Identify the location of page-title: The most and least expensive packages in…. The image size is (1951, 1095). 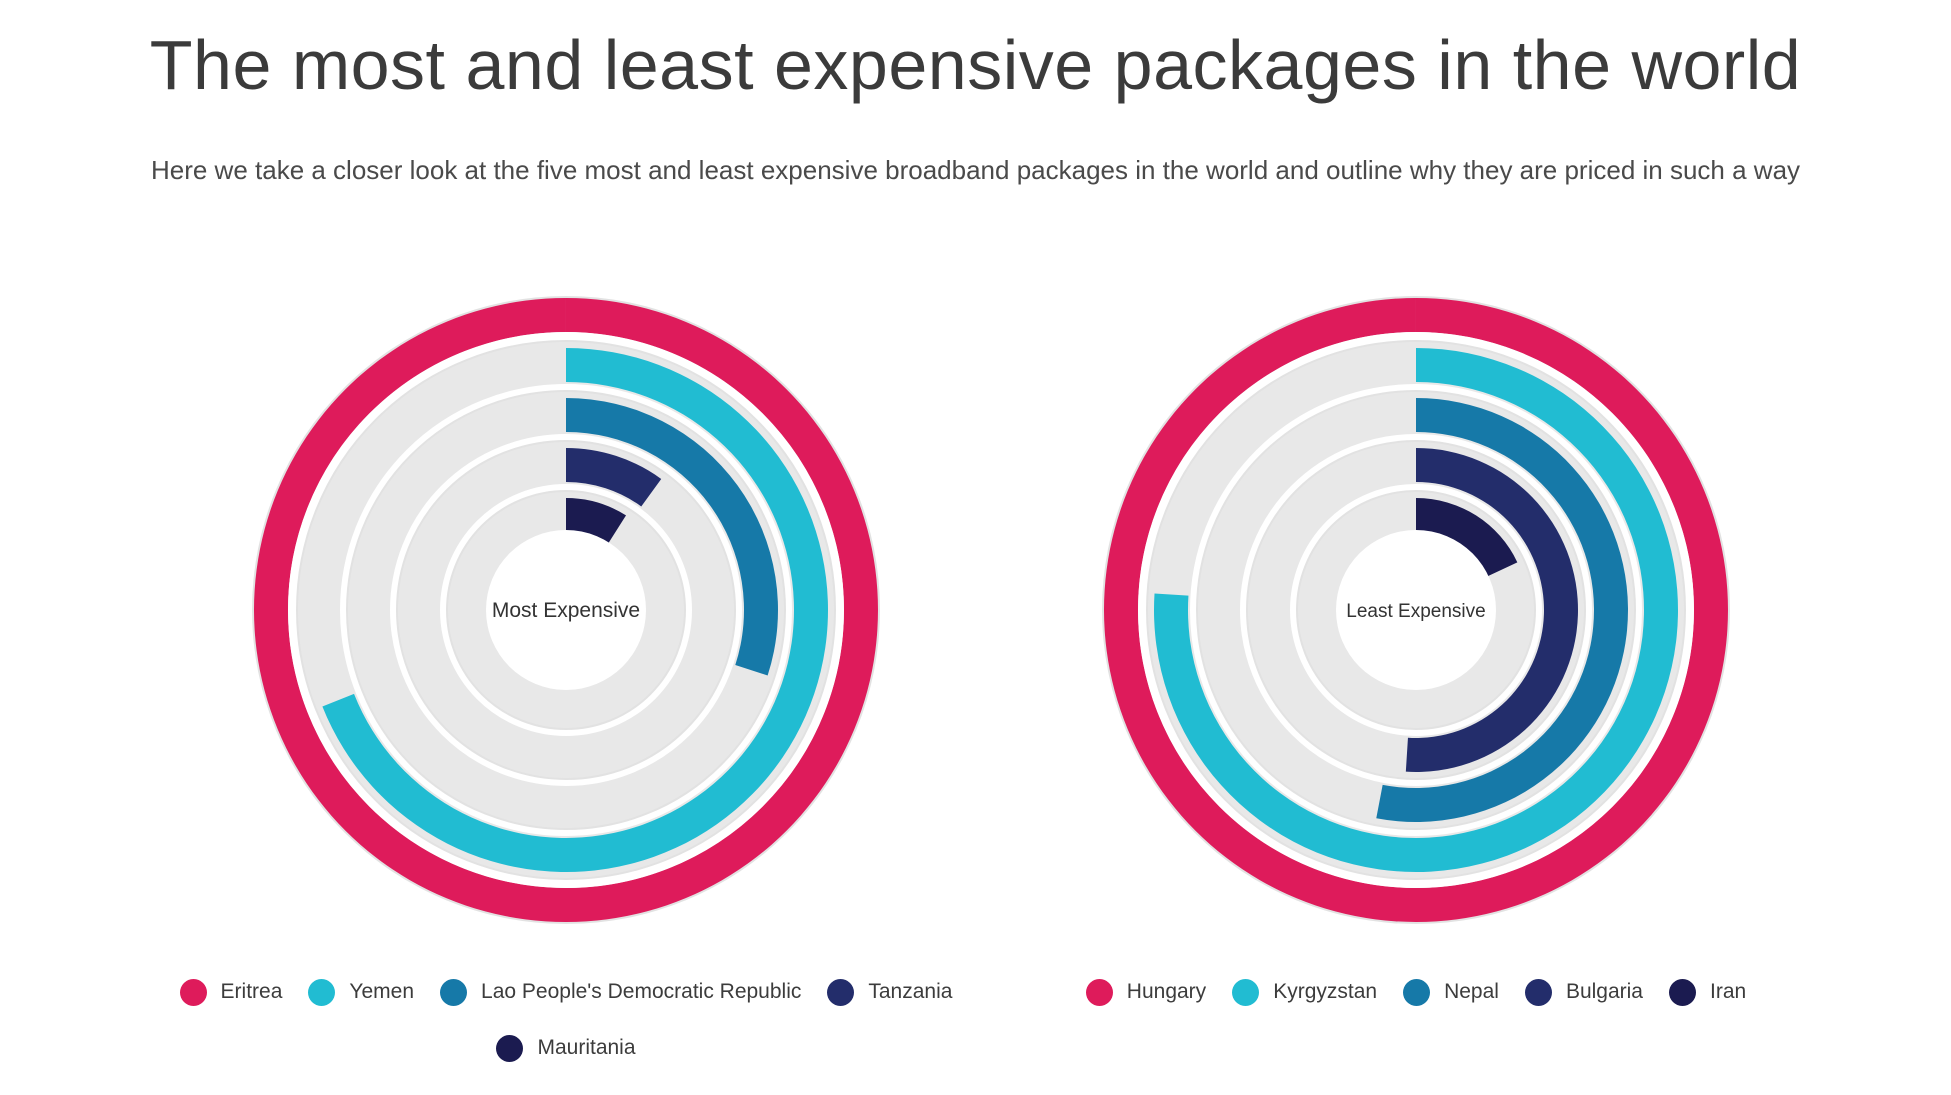
(975, 65).